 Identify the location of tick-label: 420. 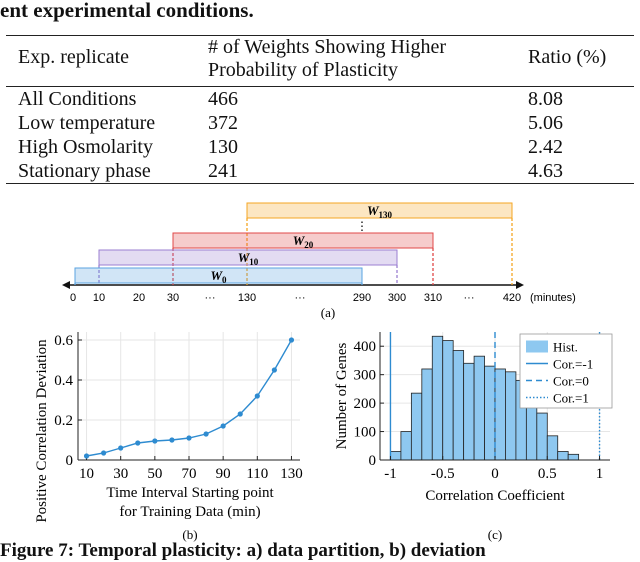
(512, 298).